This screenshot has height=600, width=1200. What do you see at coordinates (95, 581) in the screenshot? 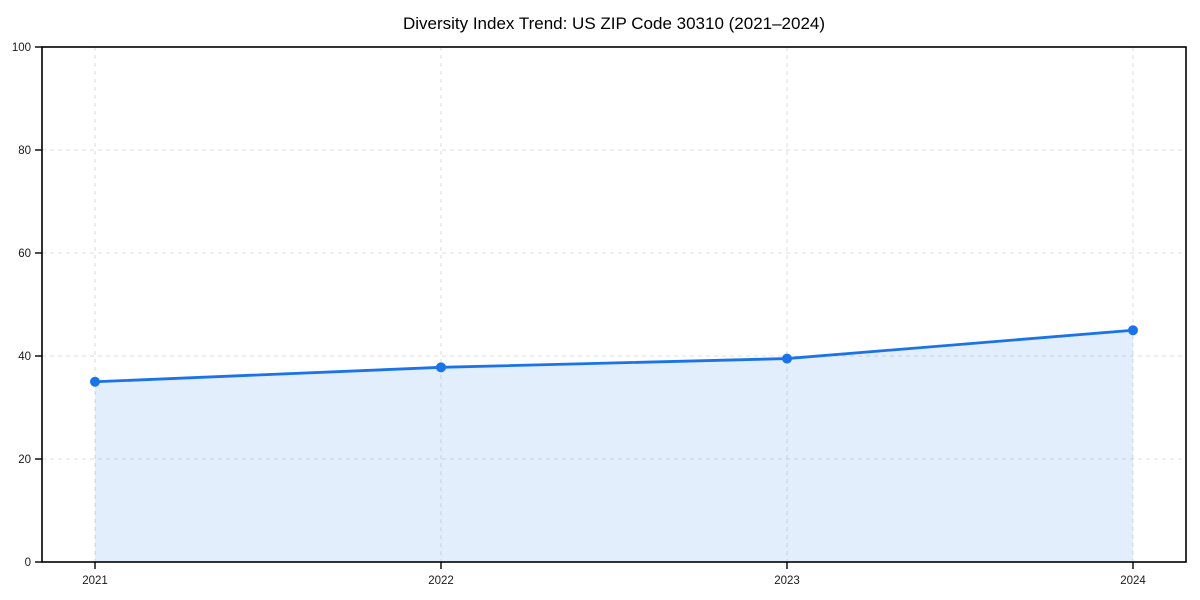
I see `x-axis-tick-label: 2021` at bounding box center [95, 581].